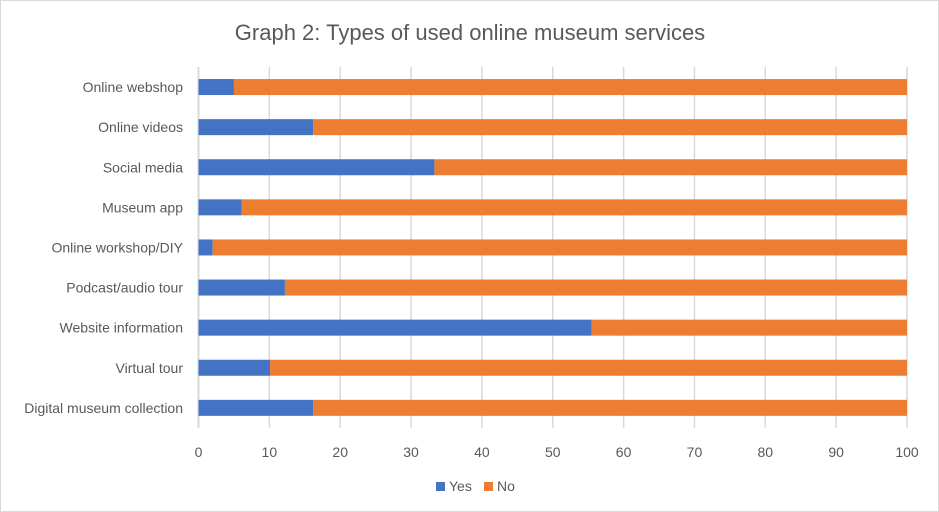 This screenshot has height=512, width=939. What do you see at coordinates (553, 452) in the screenshot?
I see `x-tick-label: 50` at bounding box center [553, 452].